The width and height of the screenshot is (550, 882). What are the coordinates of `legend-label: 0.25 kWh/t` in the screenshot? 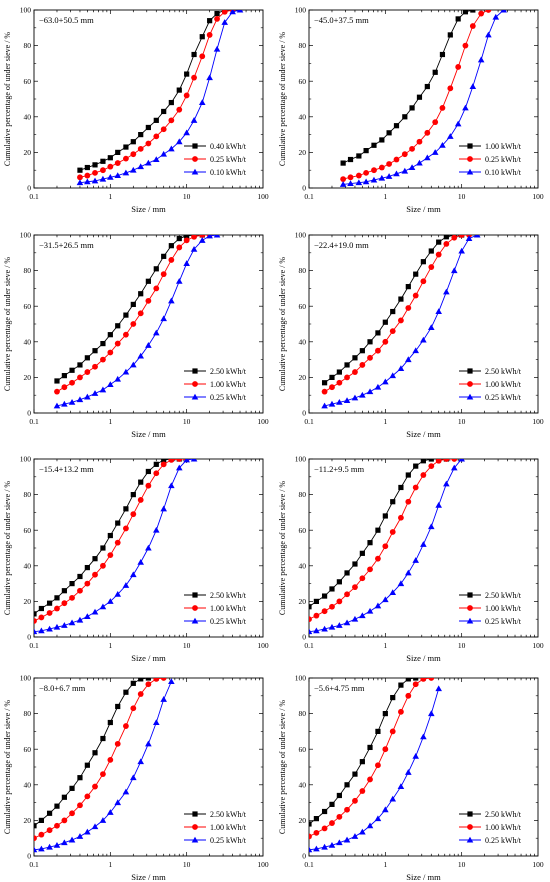 It's located at (228, 621).